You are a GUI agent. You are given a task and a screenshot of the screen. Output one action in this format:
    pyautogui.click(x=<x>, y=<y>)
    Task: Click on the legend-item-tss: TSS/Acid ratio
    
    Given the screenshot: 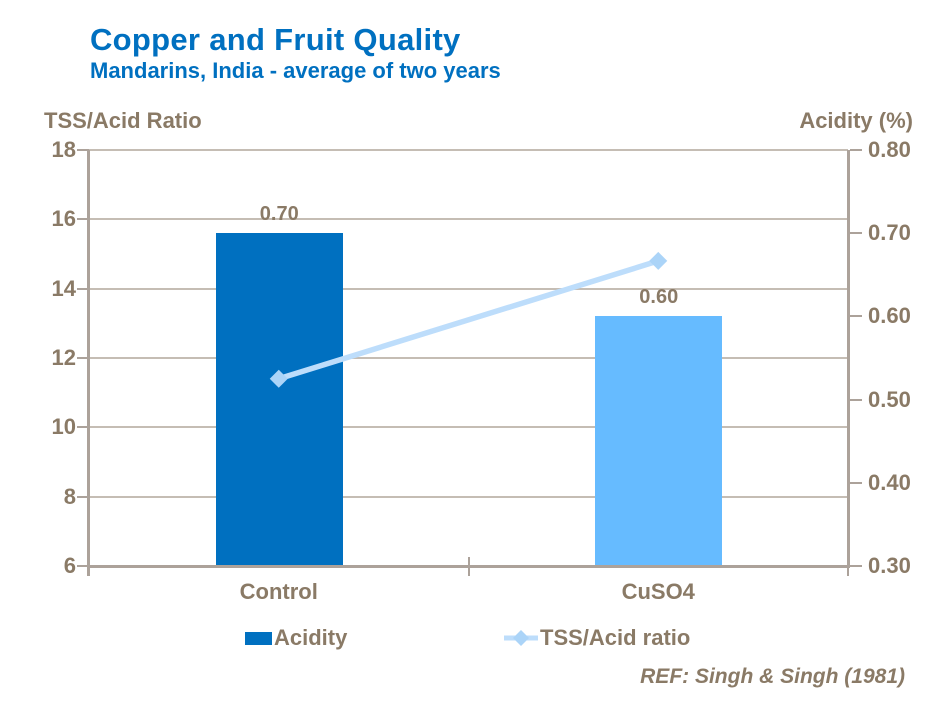 What is the action you would take?
    pyautogui.click(x=596, y=638)
    